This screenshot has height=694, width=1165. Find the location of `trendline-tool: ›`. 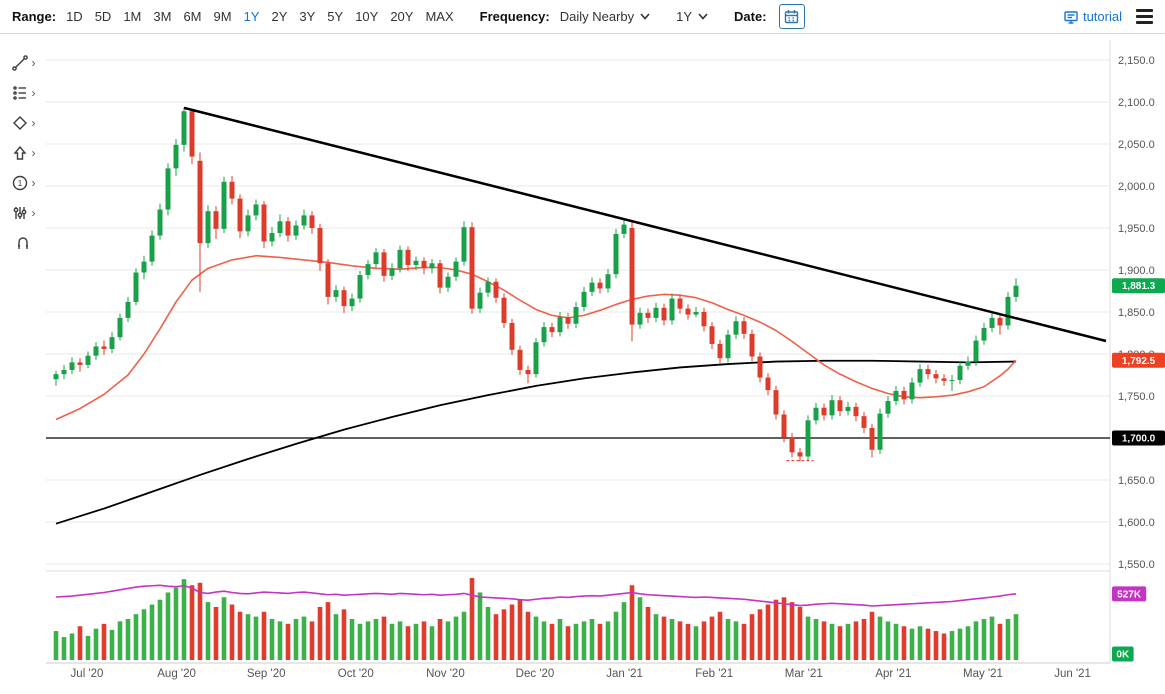

trendline-tool: › is located at coordinates (23, 63).